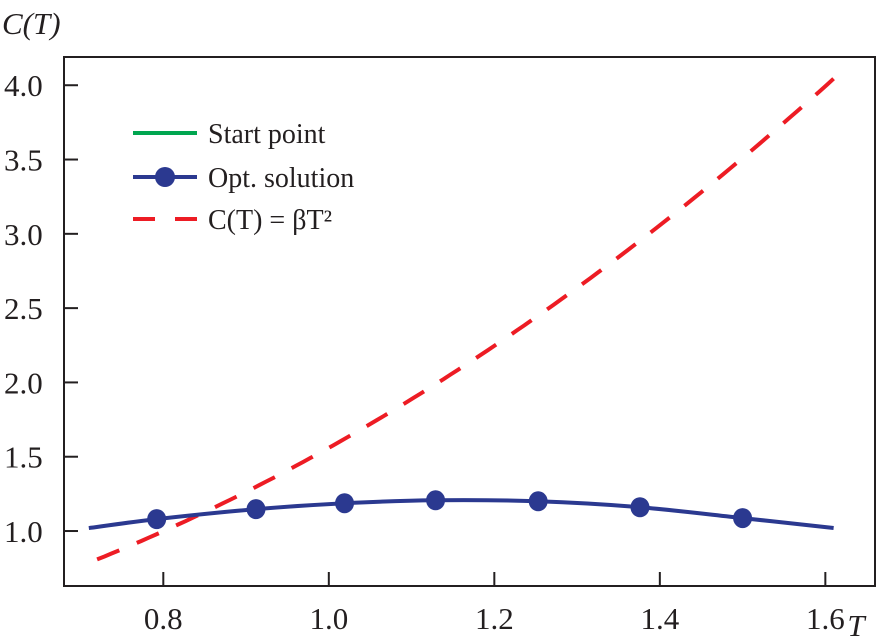 The width and height of the screenshot is (876, 642). What do you see at coordinates (281, 178) in the screenshot?
I see `legend-label-opt-solution: Opt. solution` at bounding box center [281, 178].